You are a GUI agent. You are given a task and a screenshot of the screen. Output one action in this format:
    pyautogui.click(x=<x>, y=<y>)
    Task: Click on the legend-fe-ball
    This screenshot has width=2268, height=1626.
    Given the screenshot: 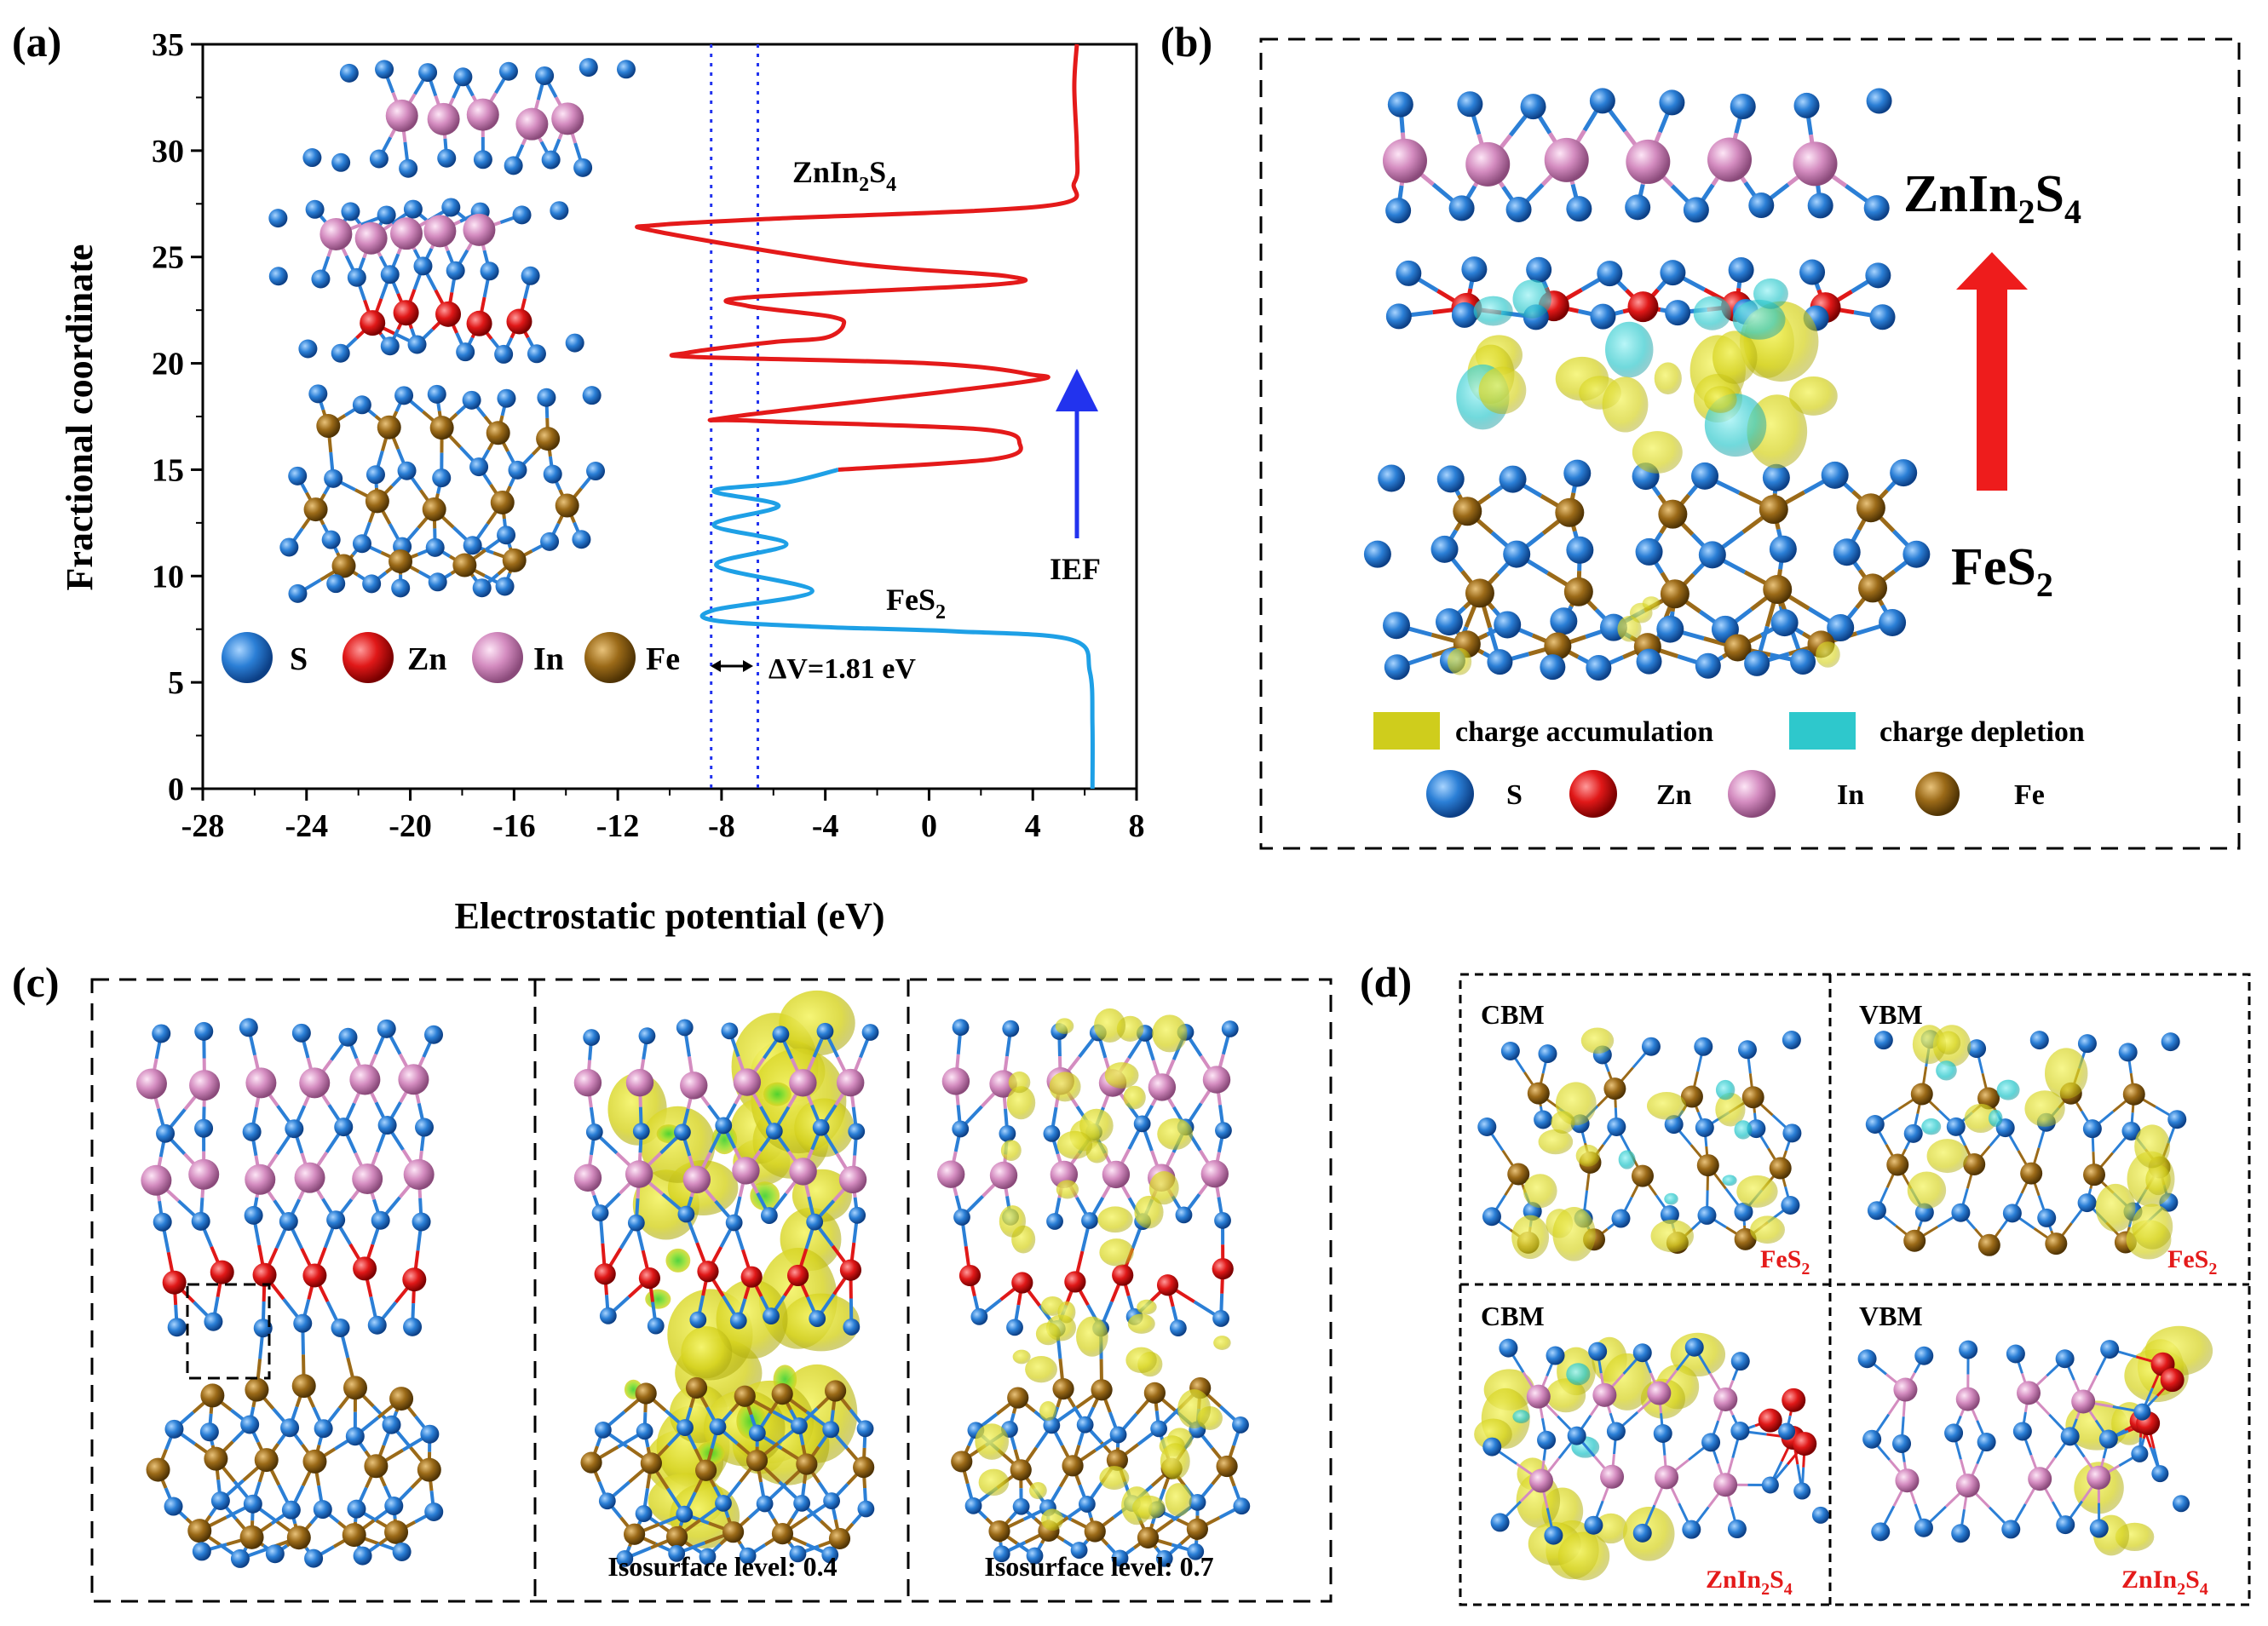 What is the action you would take?
    pyautogui.click(x=1937, y=794)
    